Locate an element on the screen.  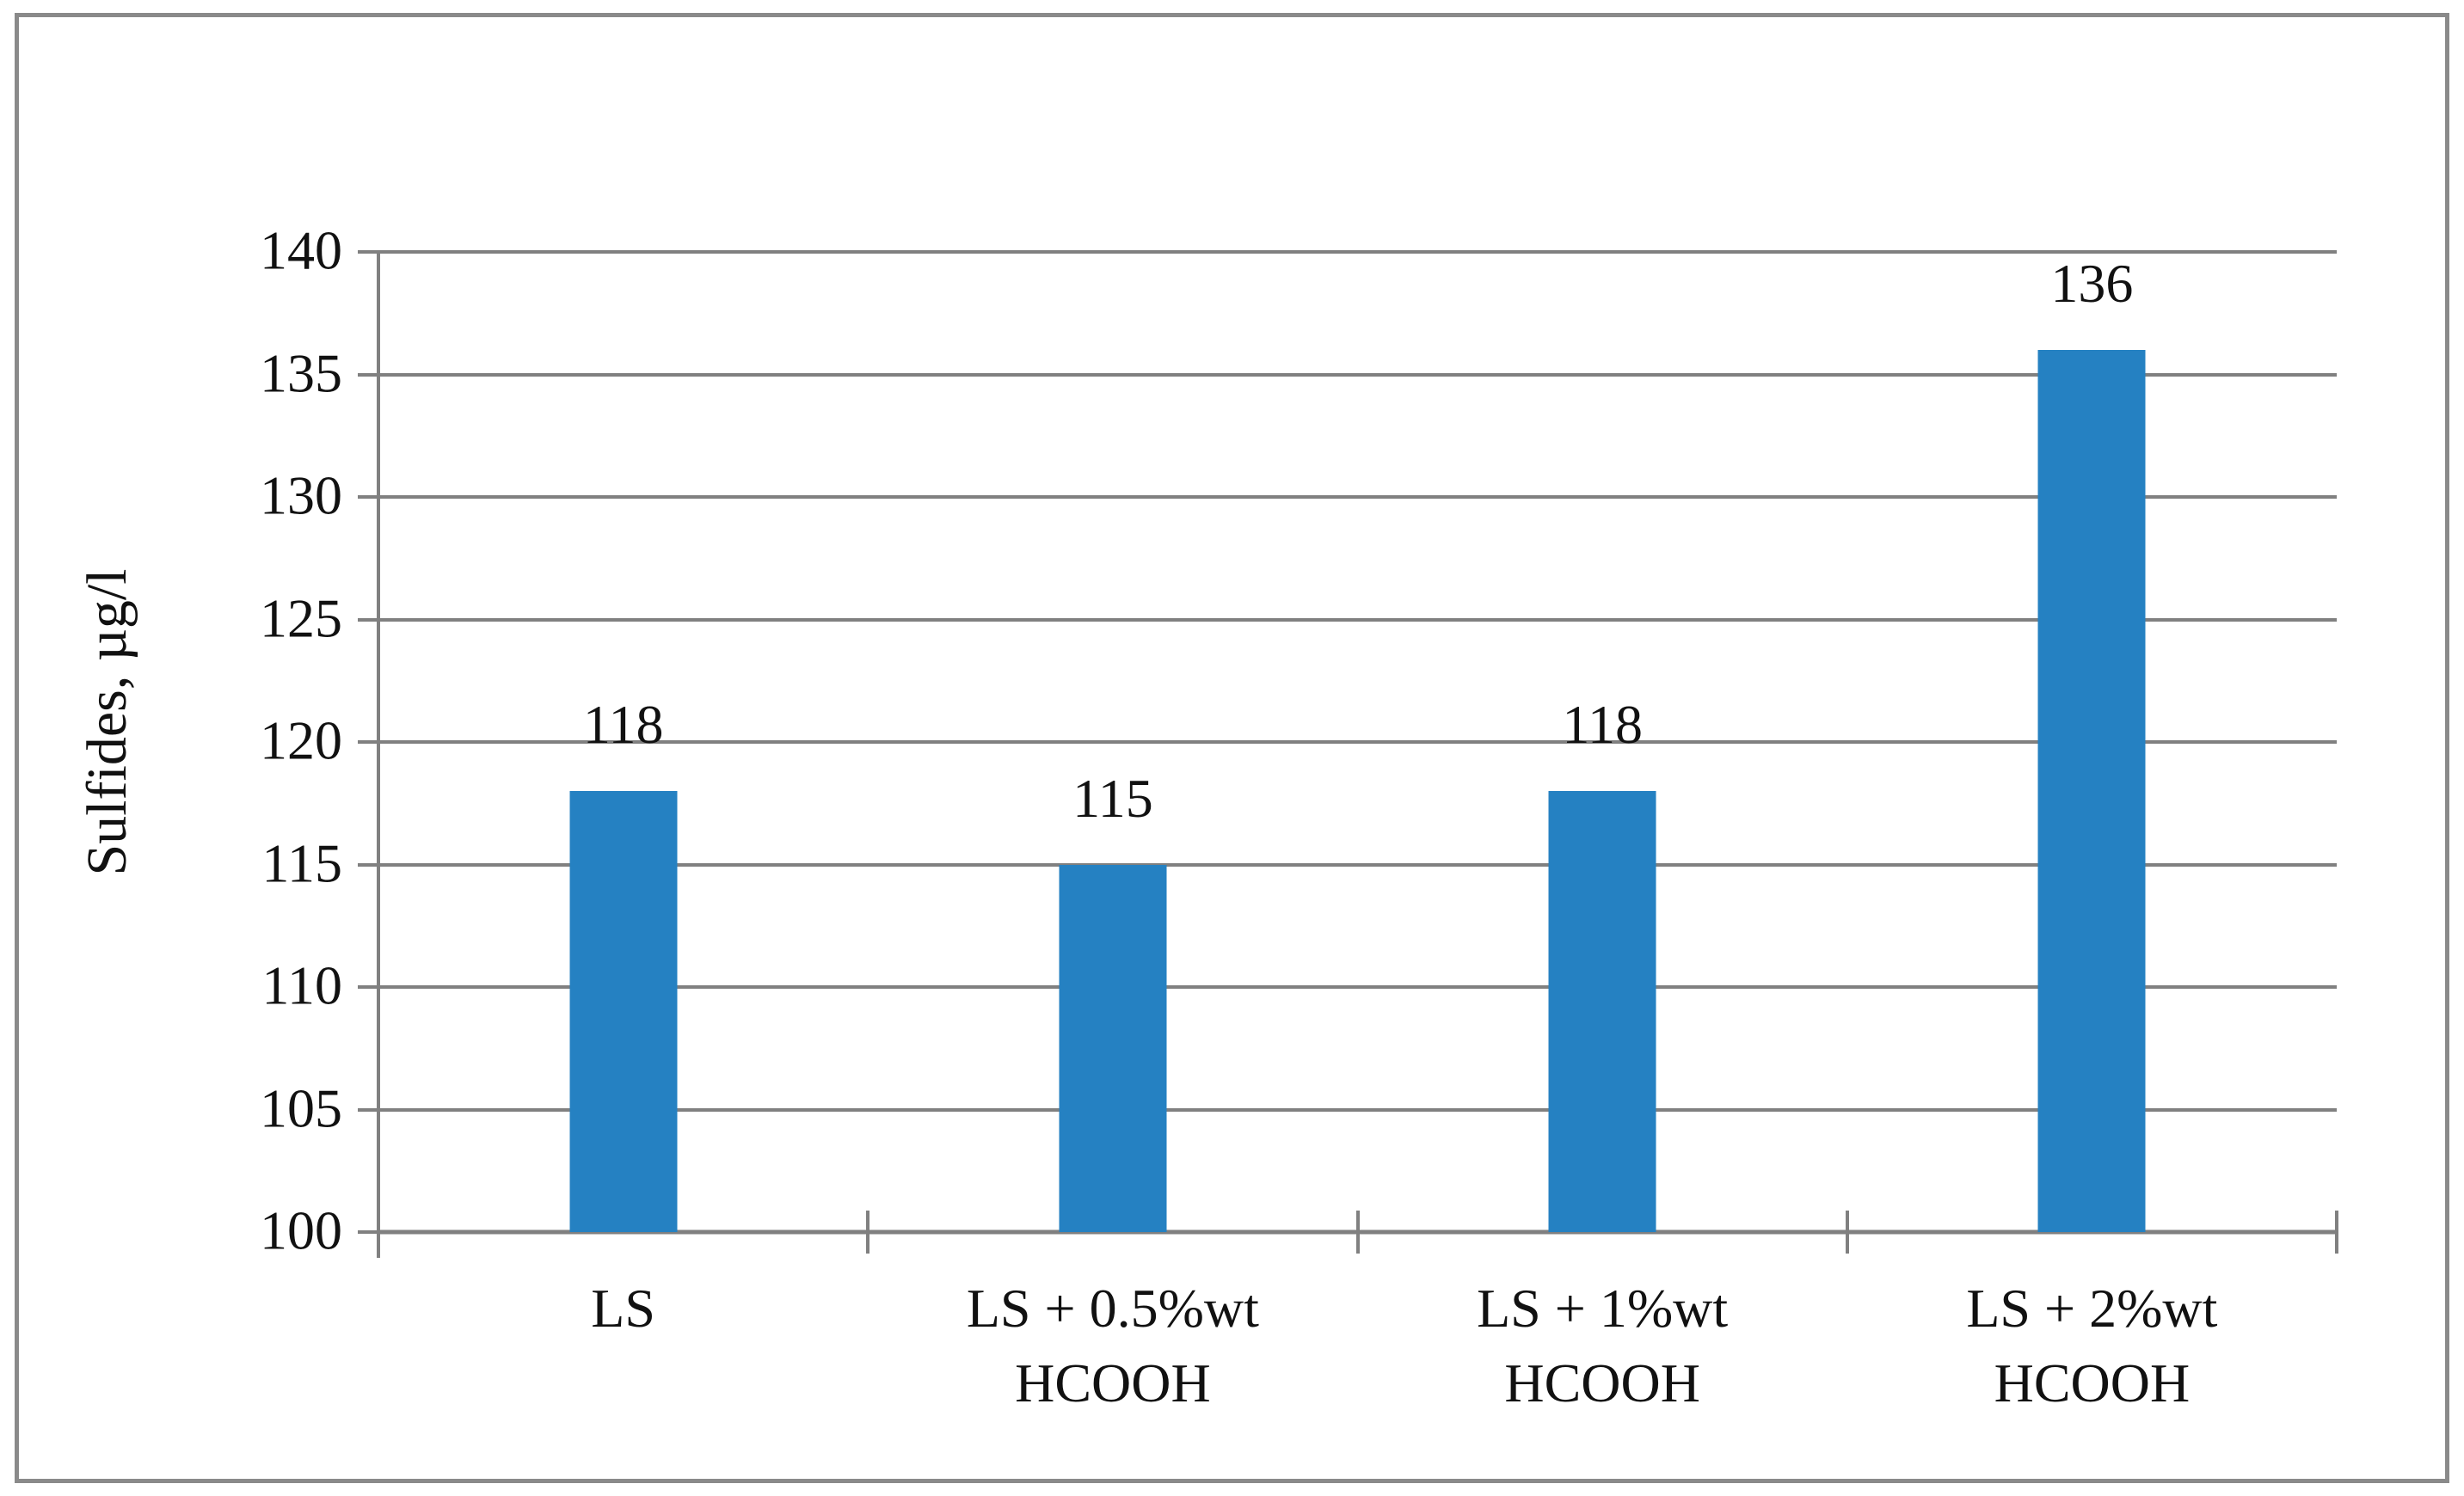
y-axis-tick-label: 110 is located at coordinates (302, 985).